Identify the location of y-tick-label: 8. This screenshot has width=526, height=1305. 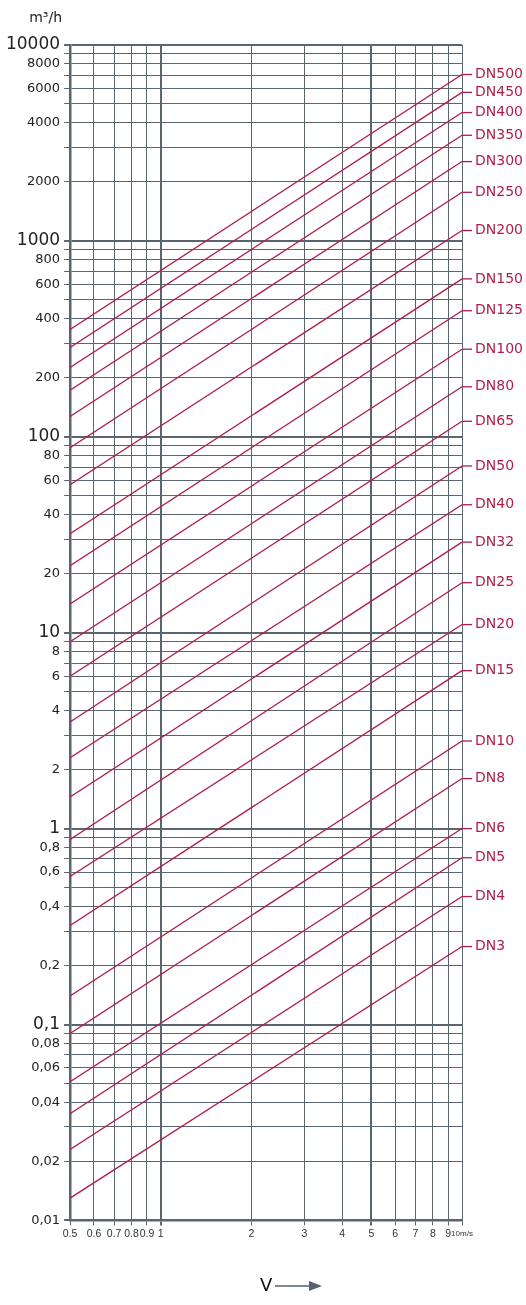
(56, 651).